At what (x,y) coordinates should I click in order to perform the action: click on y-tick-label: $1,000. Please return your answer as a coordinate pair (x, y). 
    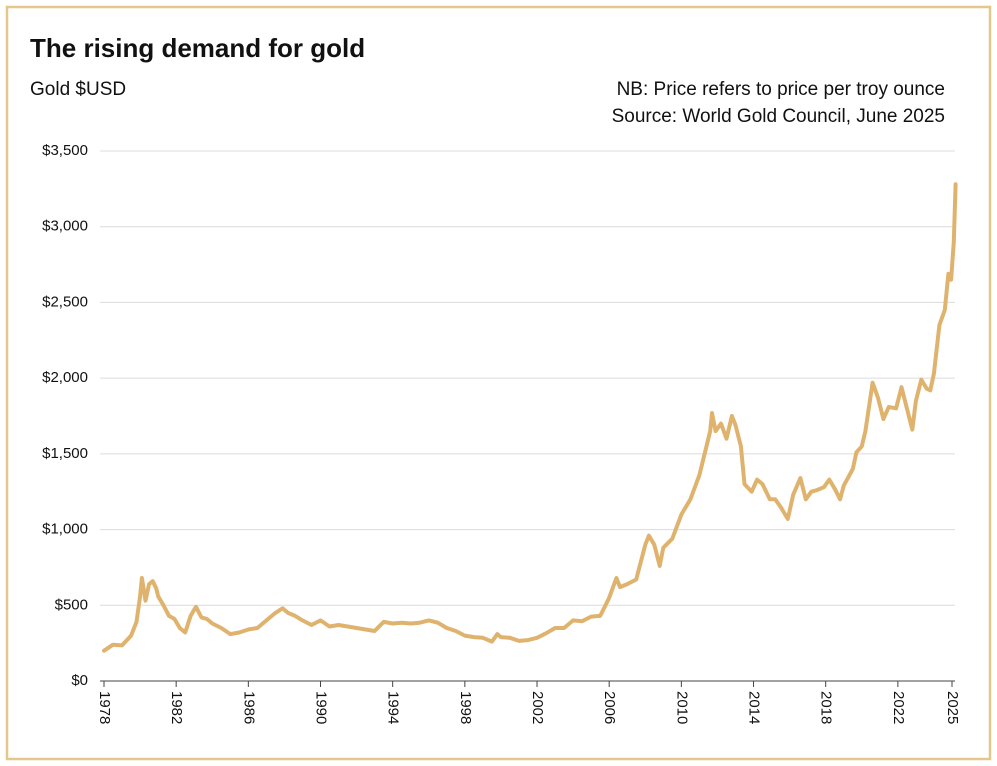
    Looking at the image, I should click on (65, 529).